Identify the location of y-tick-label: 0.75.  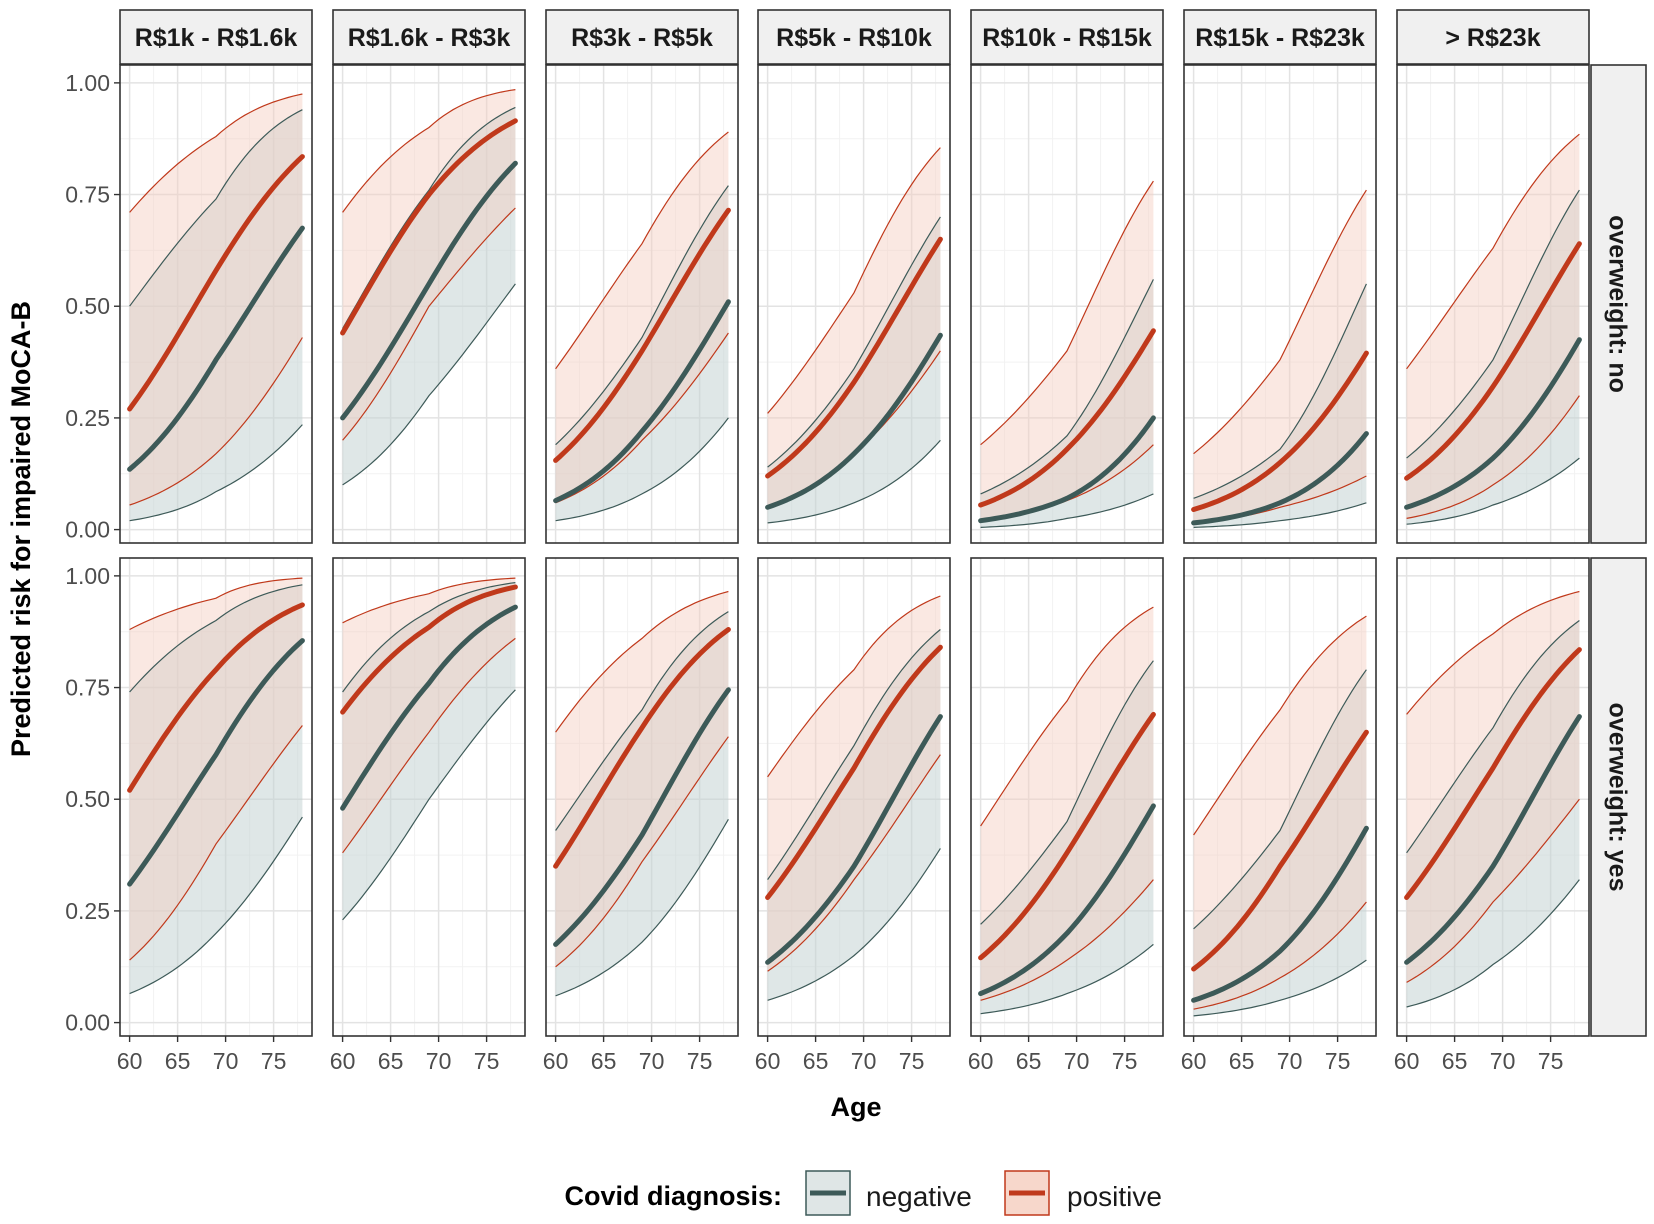
(87, 195).